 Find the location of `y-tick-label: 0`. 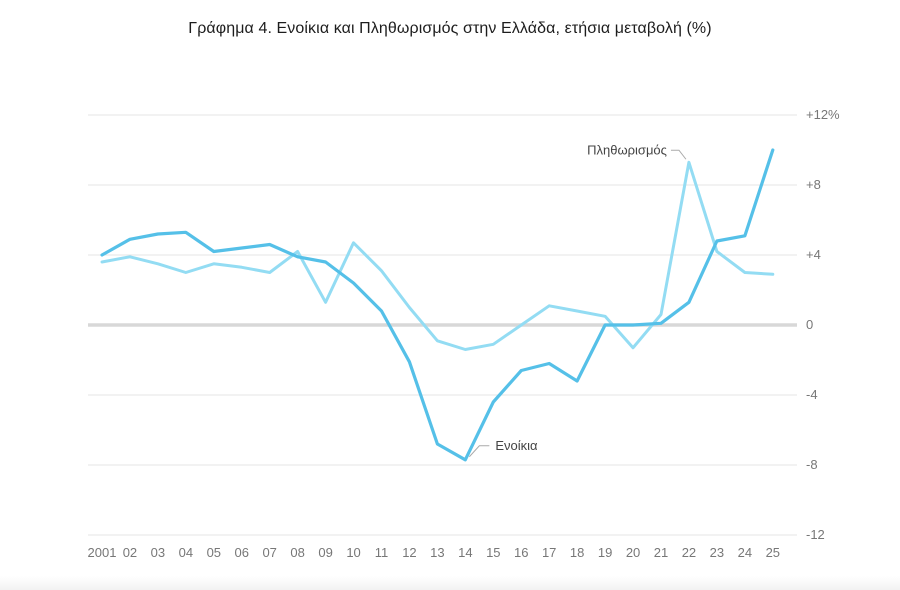

y-tick-label: 0 is located at coordinates (809, 324).